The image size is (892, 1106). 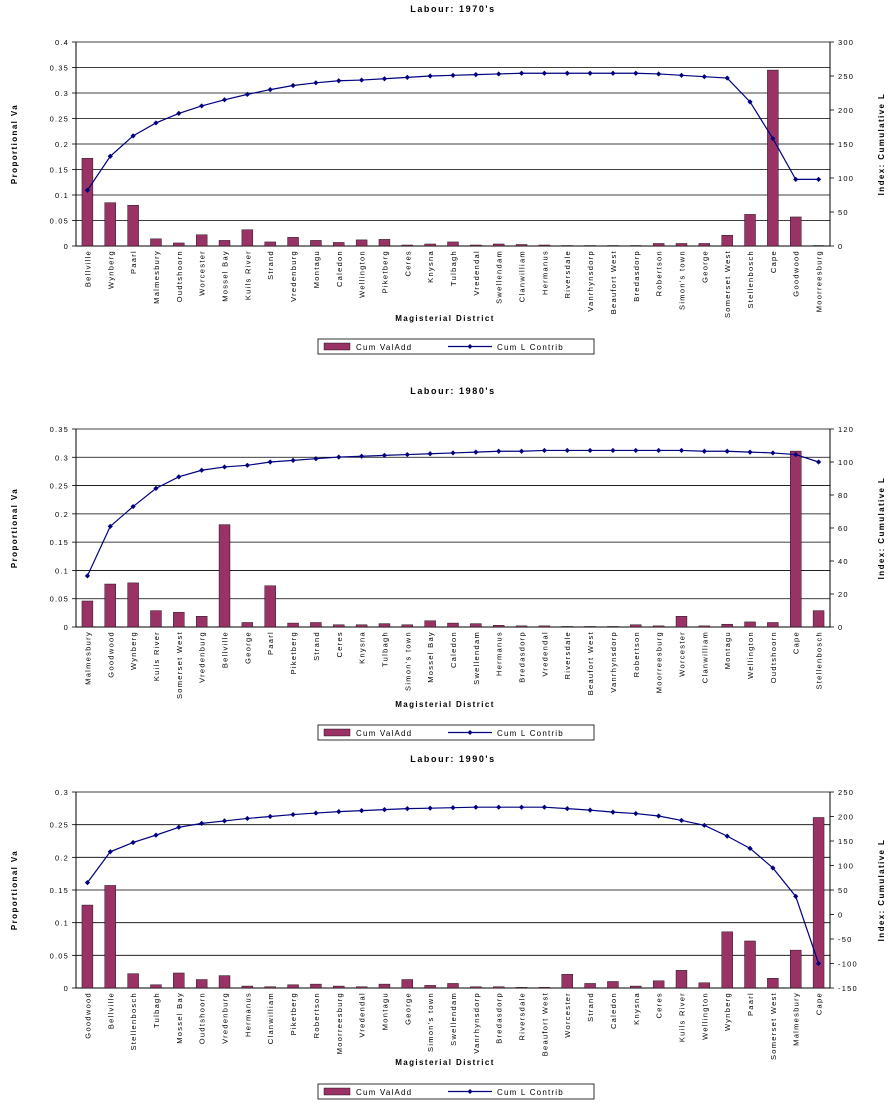 What do you see at coordinates (819, 660) in the screenshot?
I see `x-tick-label: Stellenbosch` at bounding box center [819, 660].